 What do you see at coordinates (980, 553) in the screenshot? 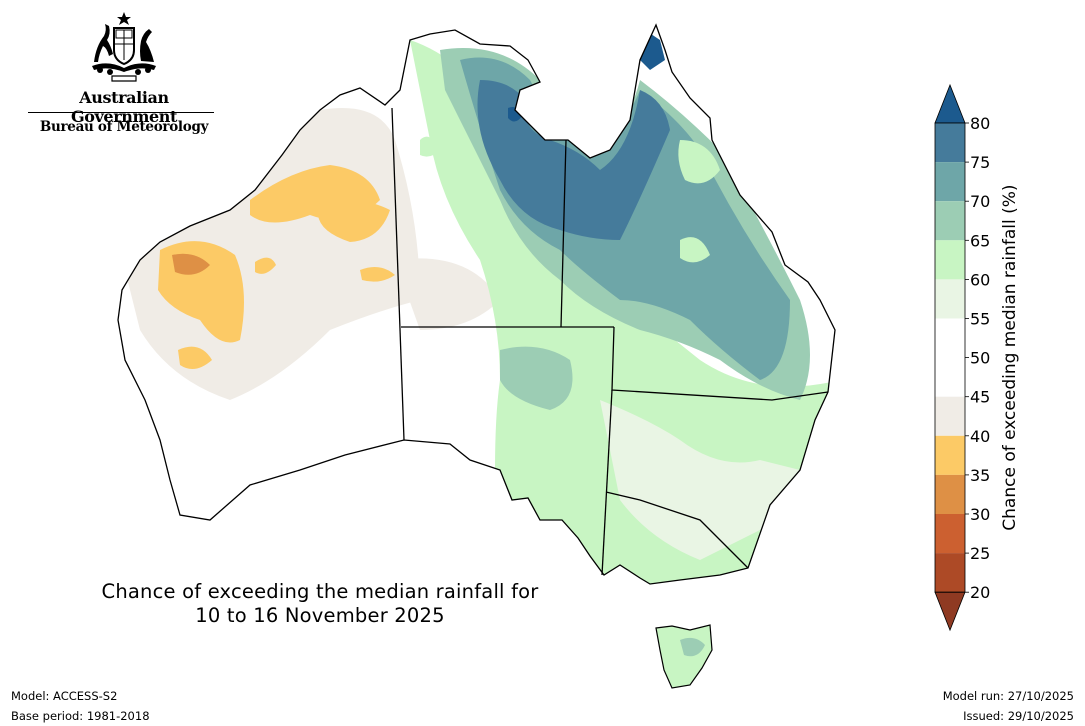
I see `colorbar-tick-label: 25` at bounding box center [980, 553].